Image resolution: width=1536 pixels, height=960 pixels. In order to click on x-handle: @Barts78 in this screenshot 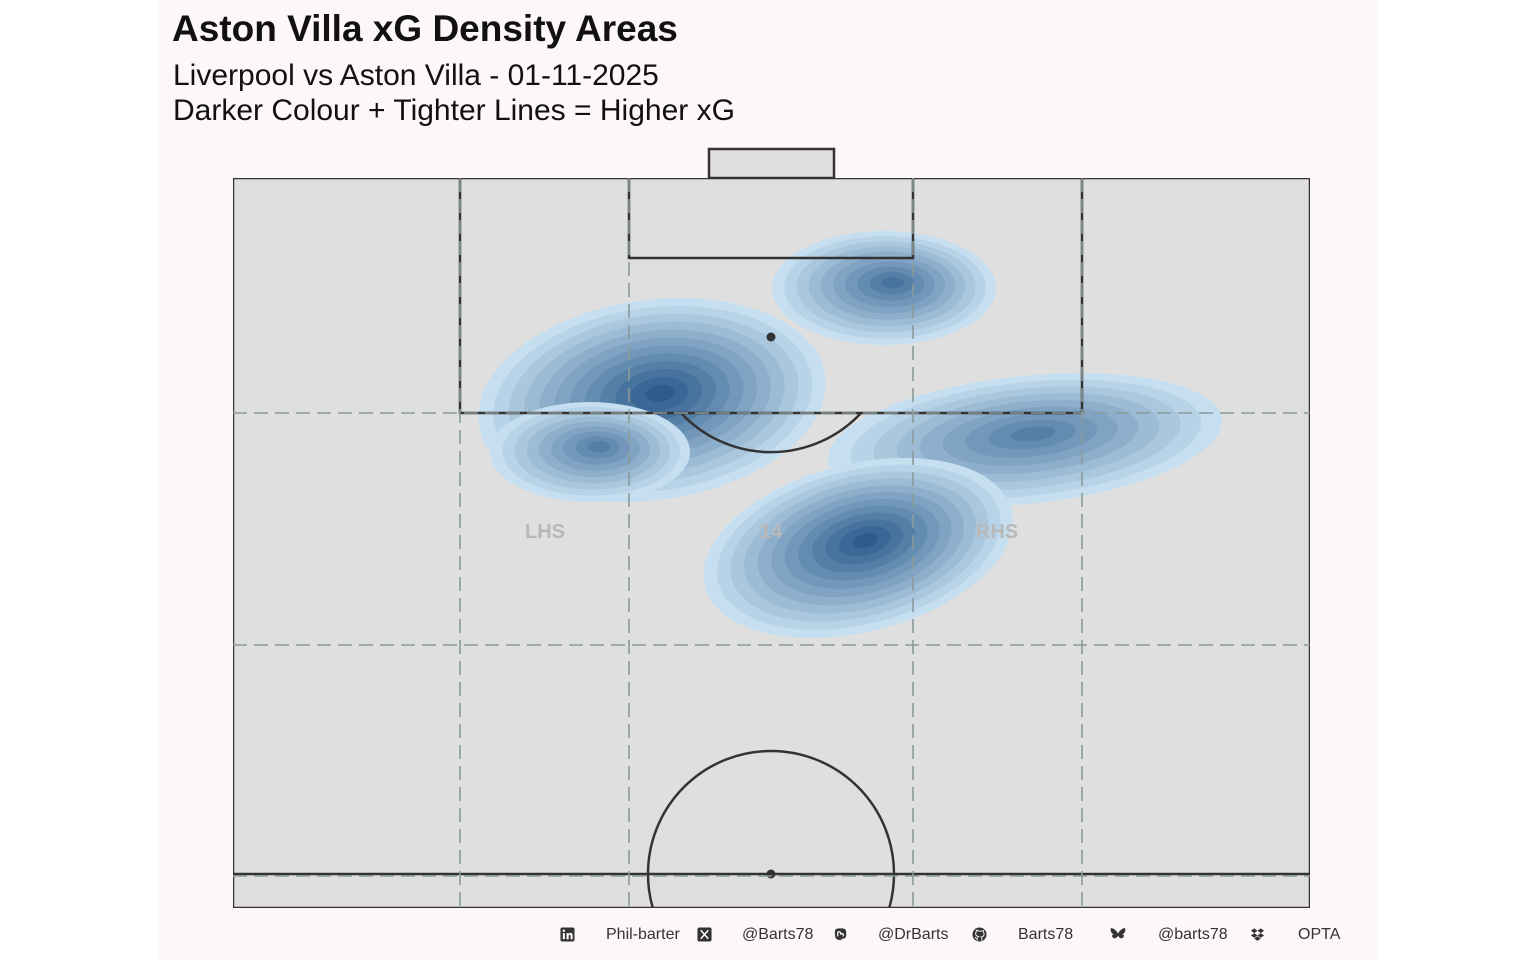, I will do `click(778, 934)`.